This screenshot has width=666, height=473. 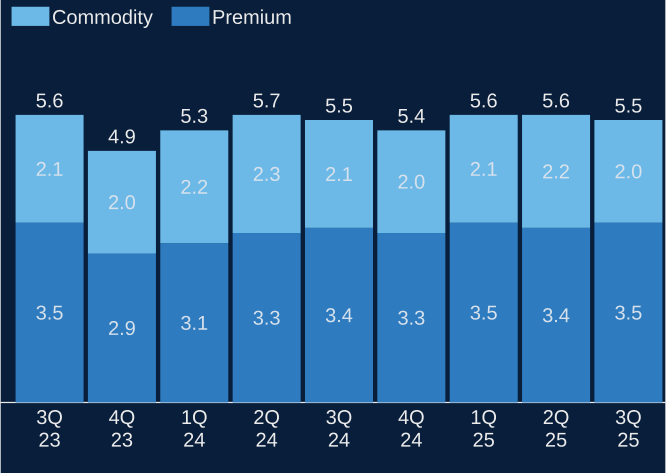 What do you see at coordinates (266, 428) in the screenshot?
I see `x-tick-label: 2Q 24` at bounding box center [266, 428].